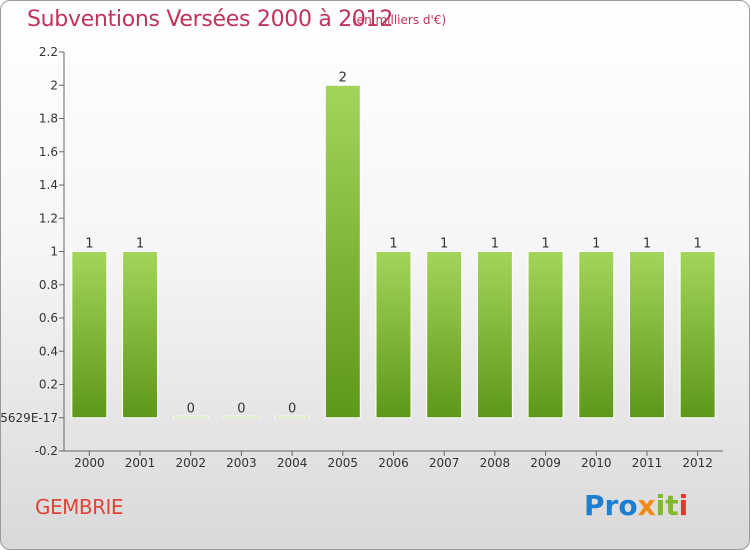 The height and width of the screenshot is (550, 750). I want to click on x-tick-label: 2012, so click(697, 463).